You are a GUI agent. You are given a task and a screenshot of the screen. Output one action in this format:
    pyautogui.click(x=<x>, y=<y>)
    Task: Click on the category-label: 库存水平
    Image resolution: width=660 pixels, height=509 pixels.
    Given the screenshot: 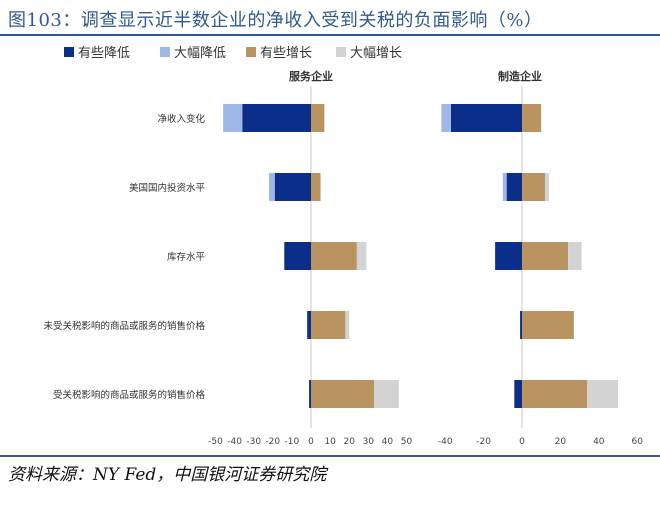 What is the action you would take?
    pyautogui.click(x=186, y=257)
    